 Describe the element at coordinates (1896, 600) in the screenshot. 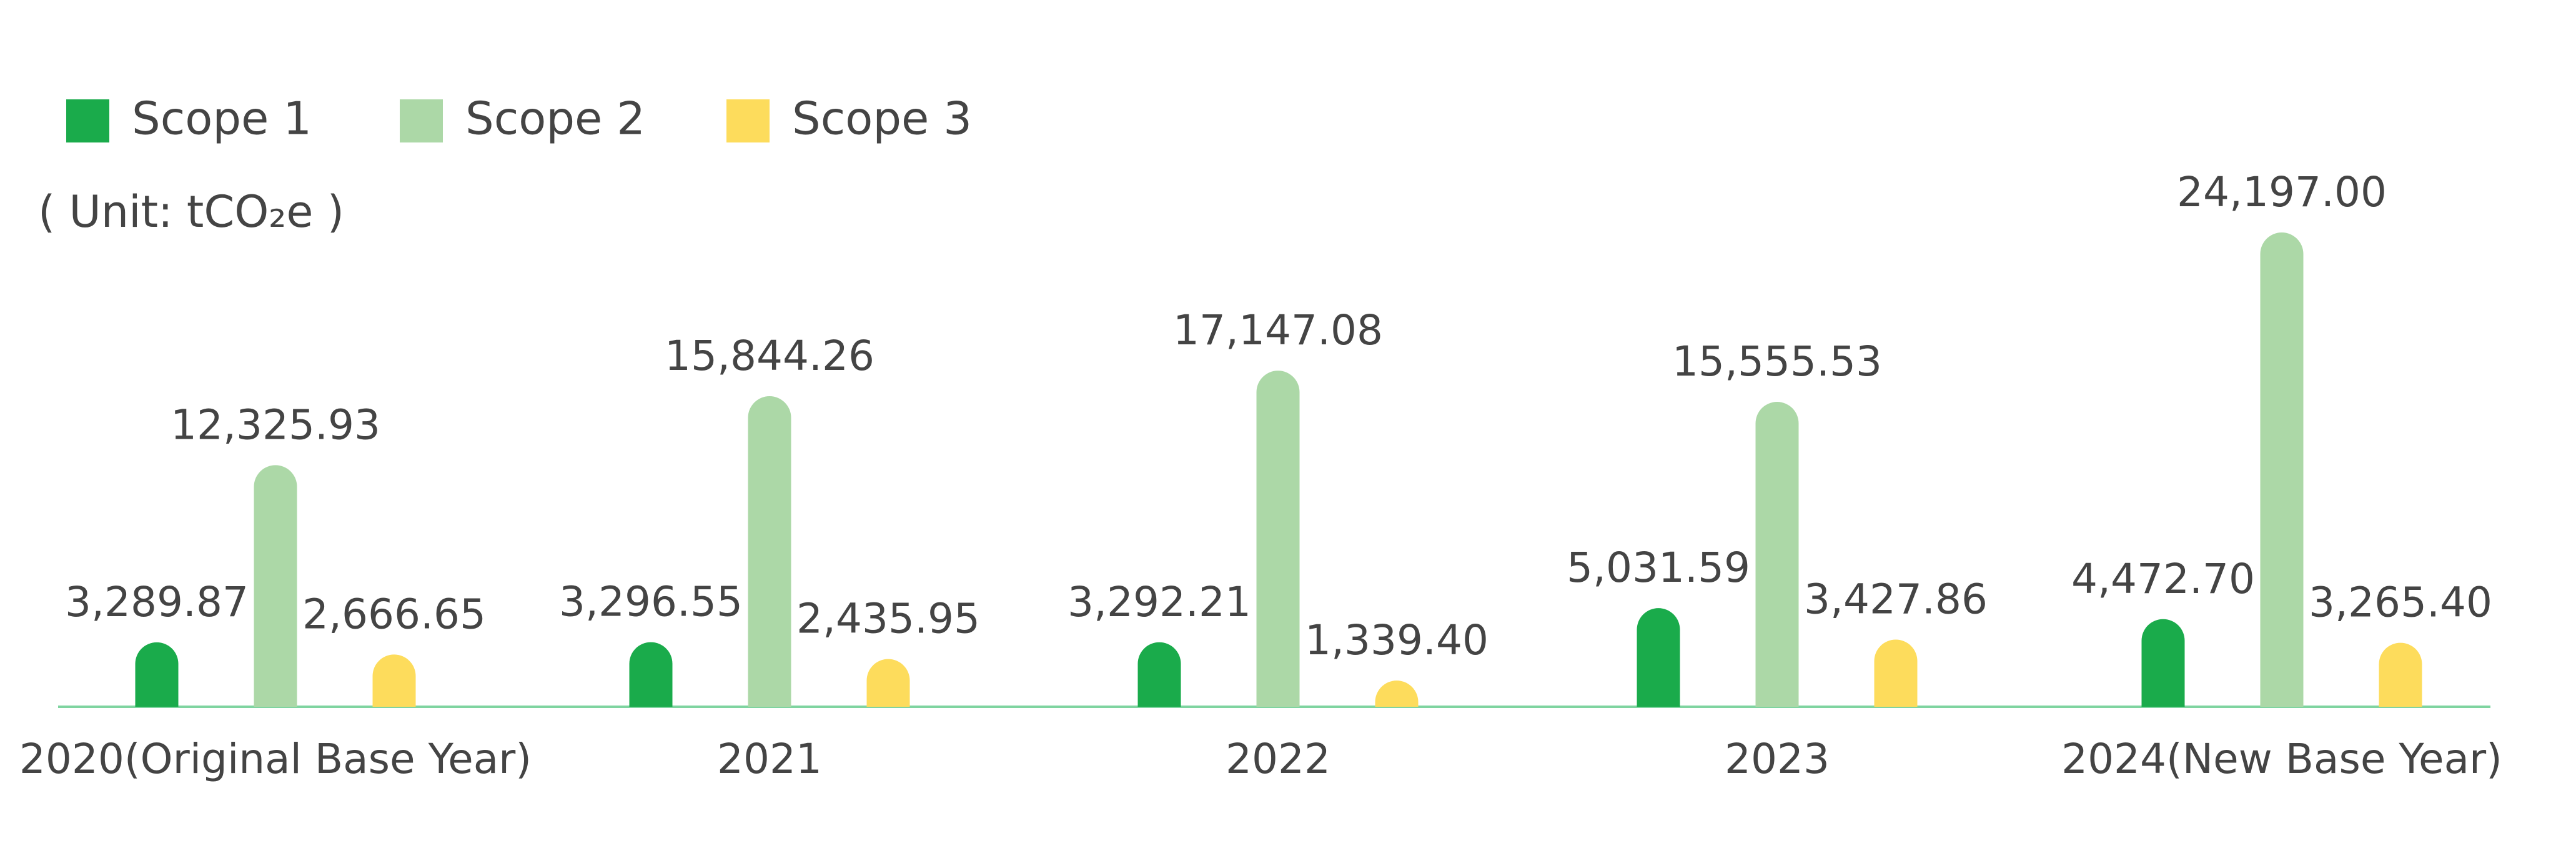

I see `data-label: 3,427.86` at that location.